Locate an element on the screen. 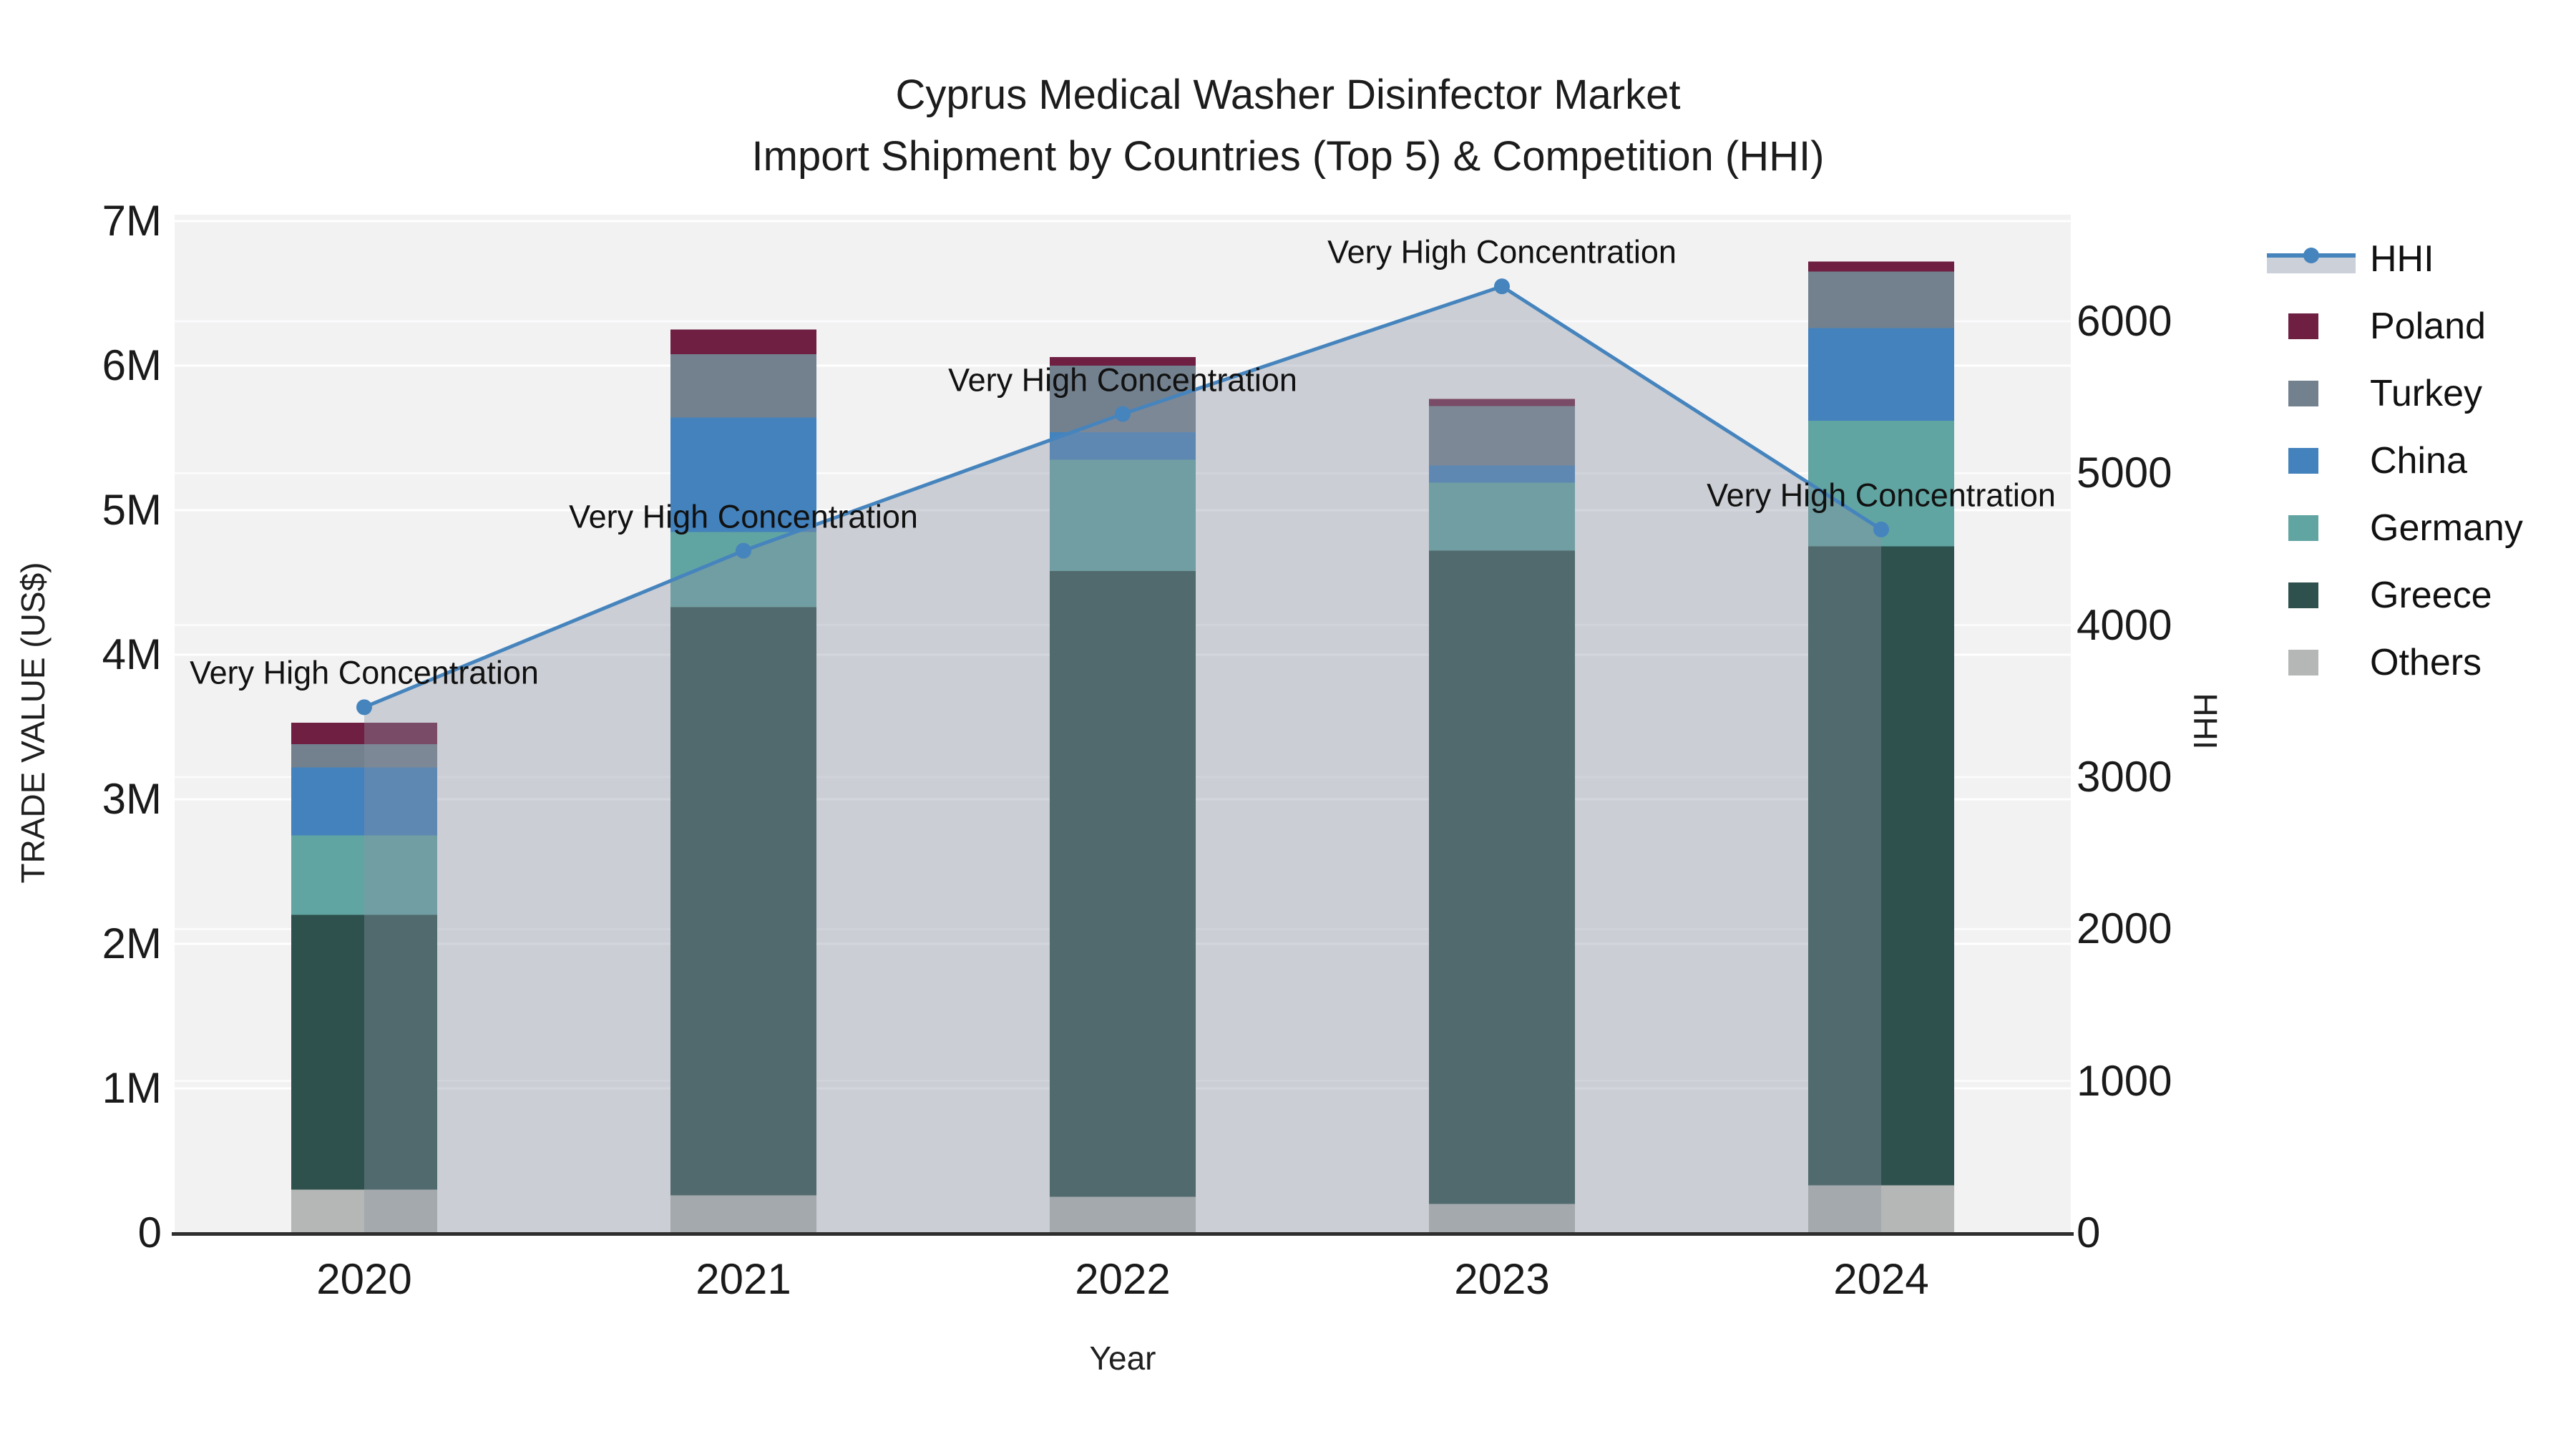 The height and width of the screenshot is (1449, 2576). bar-segment-poland-2020 is located at coordinates (364, 733).